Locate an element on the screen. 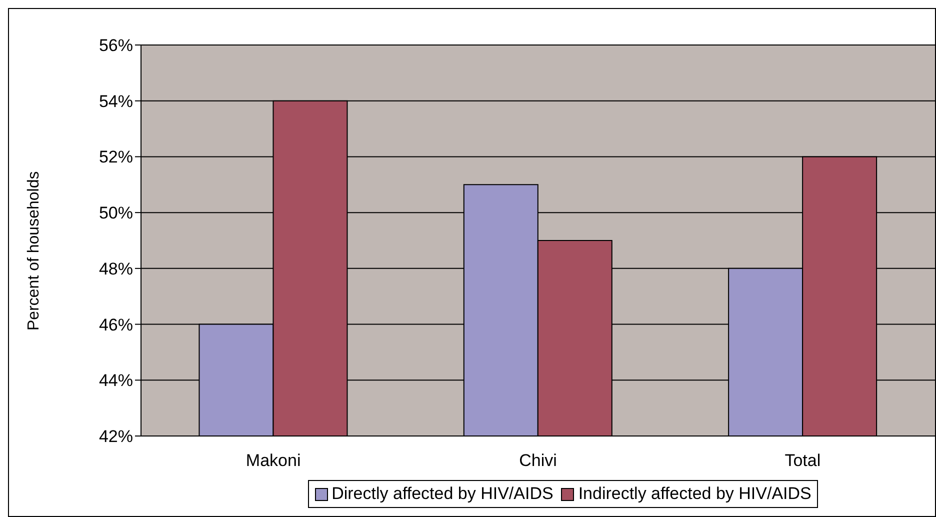 The width and height of the screenshot is (936, 517). y-tick-label: 56% is located at coordinates (115, 46).